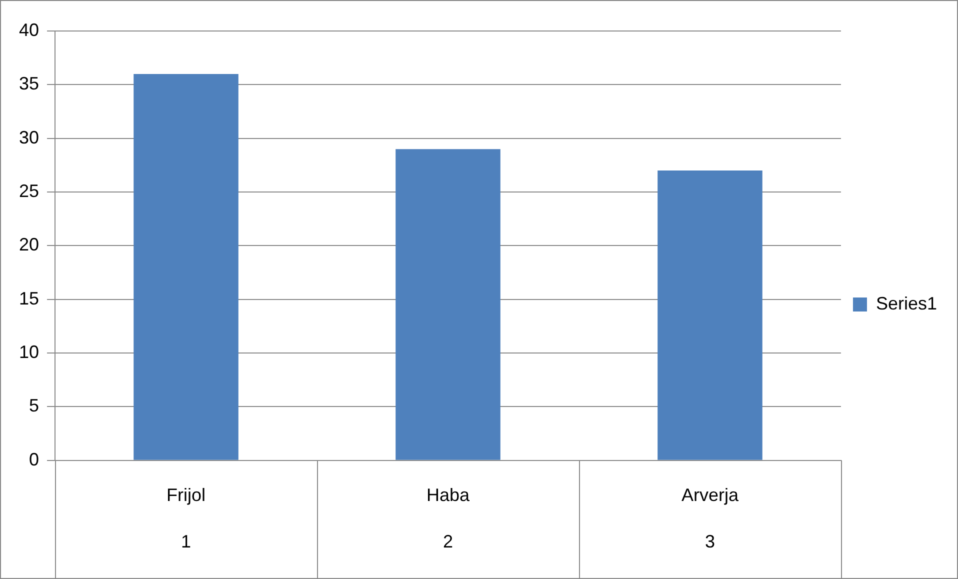  What do you see at coordinates (34, 459) in the screenshot?
I see `y-tick-label: 0` at bounding box center [34, 459].